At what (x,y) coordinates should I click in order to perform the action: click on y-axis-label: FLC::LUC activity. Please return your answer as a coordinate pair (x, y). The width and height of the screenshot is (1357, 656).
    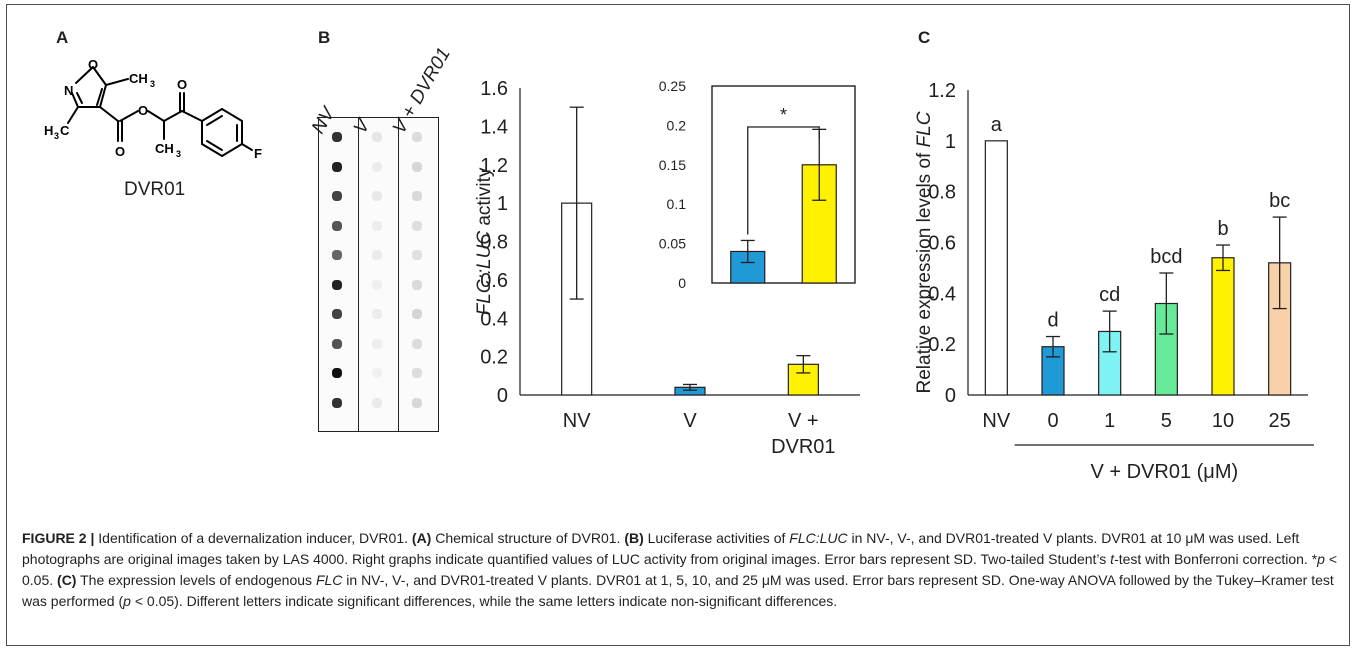
    Looking at the image, I should click on (484, 241).